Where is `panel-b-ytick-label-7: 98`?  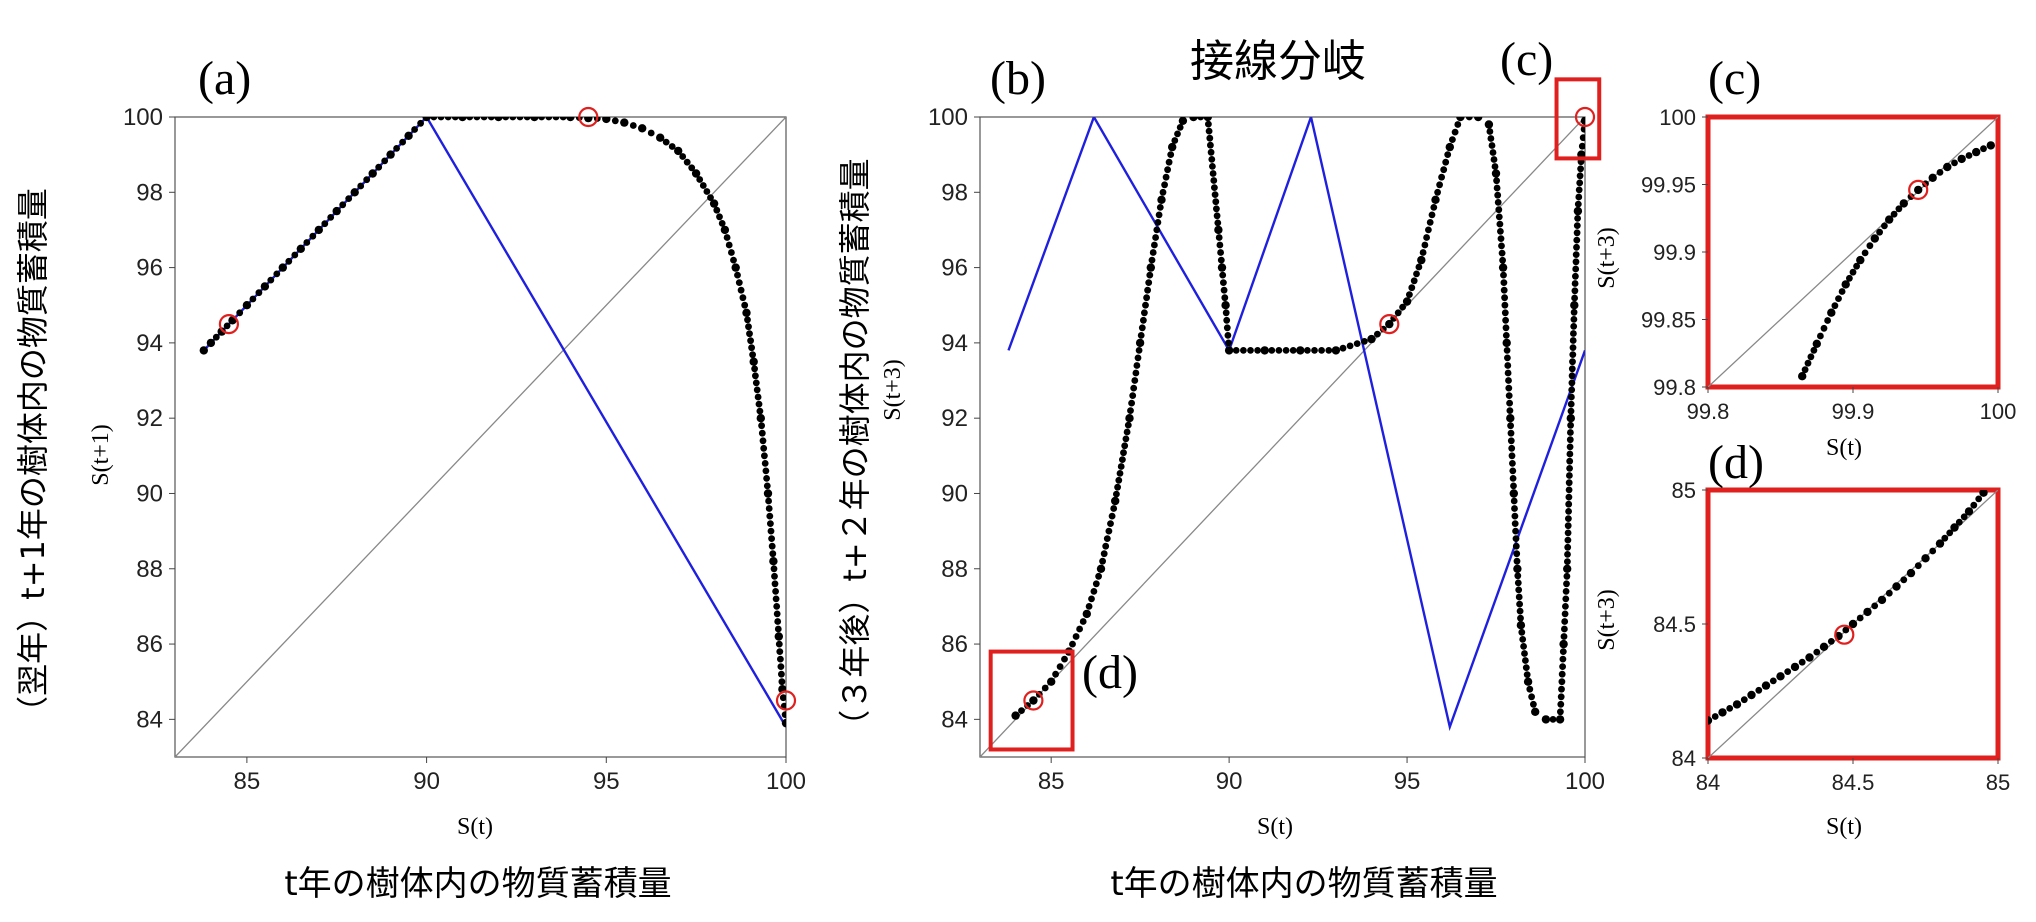
panel-b-ytick-label-7: 98 is located at coordinates (954, 192).